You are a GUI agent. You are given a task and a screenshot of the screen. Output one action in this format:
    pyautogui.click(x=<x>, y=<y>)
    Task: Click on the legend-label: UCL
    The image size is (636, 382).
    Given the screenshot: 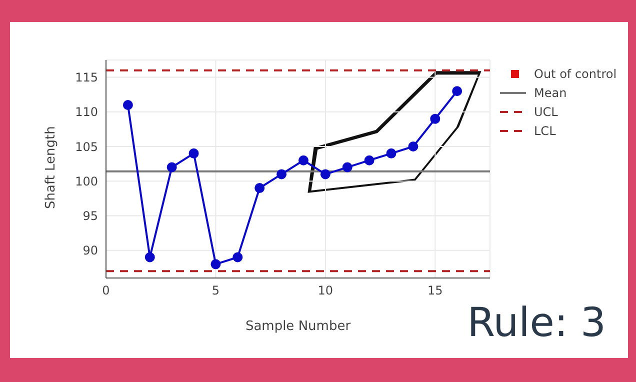 What is the action you would take?
    pyautogui.click(x=546, y=111)
    